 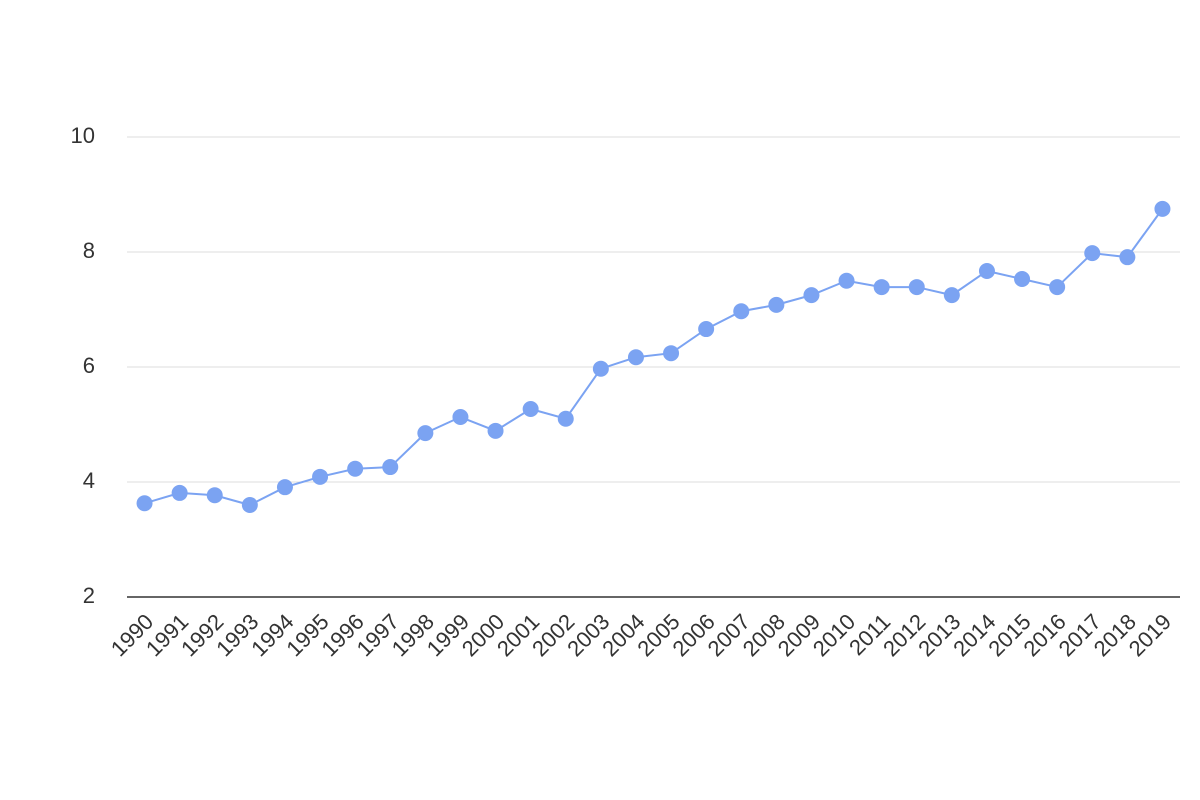 What do you see at coordinates (89, 250) in the screenshot?
I see `y-tick-label: 8` at bounding box center [89, 250].